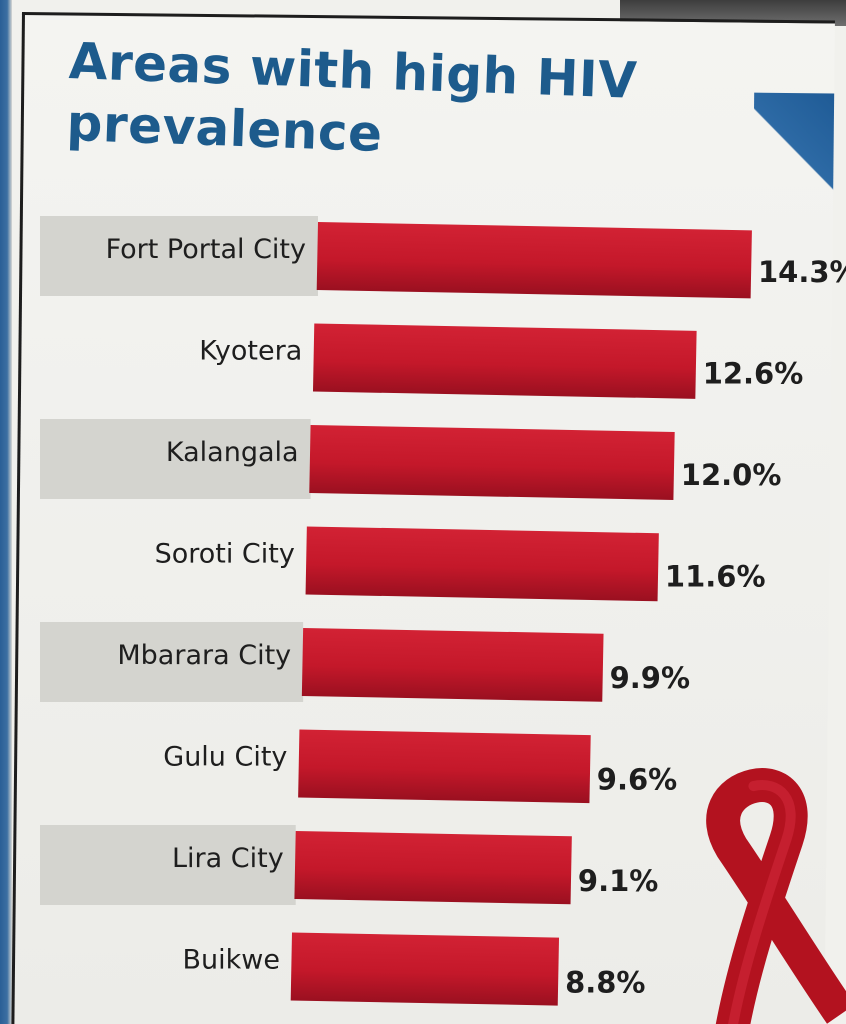 The image size is (846, 1024). I want to click on category-label: Lira City, so click(228, 858).